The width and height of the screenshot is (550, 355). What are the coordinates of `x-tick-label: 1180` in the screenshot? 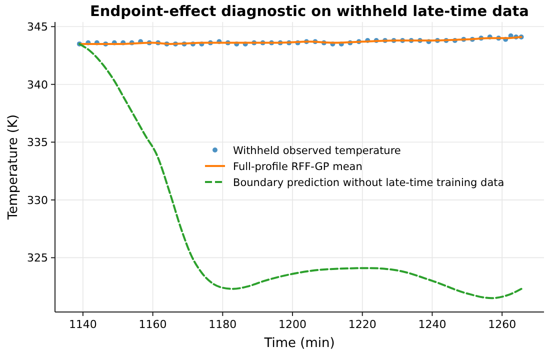 It's located at (222, 324).